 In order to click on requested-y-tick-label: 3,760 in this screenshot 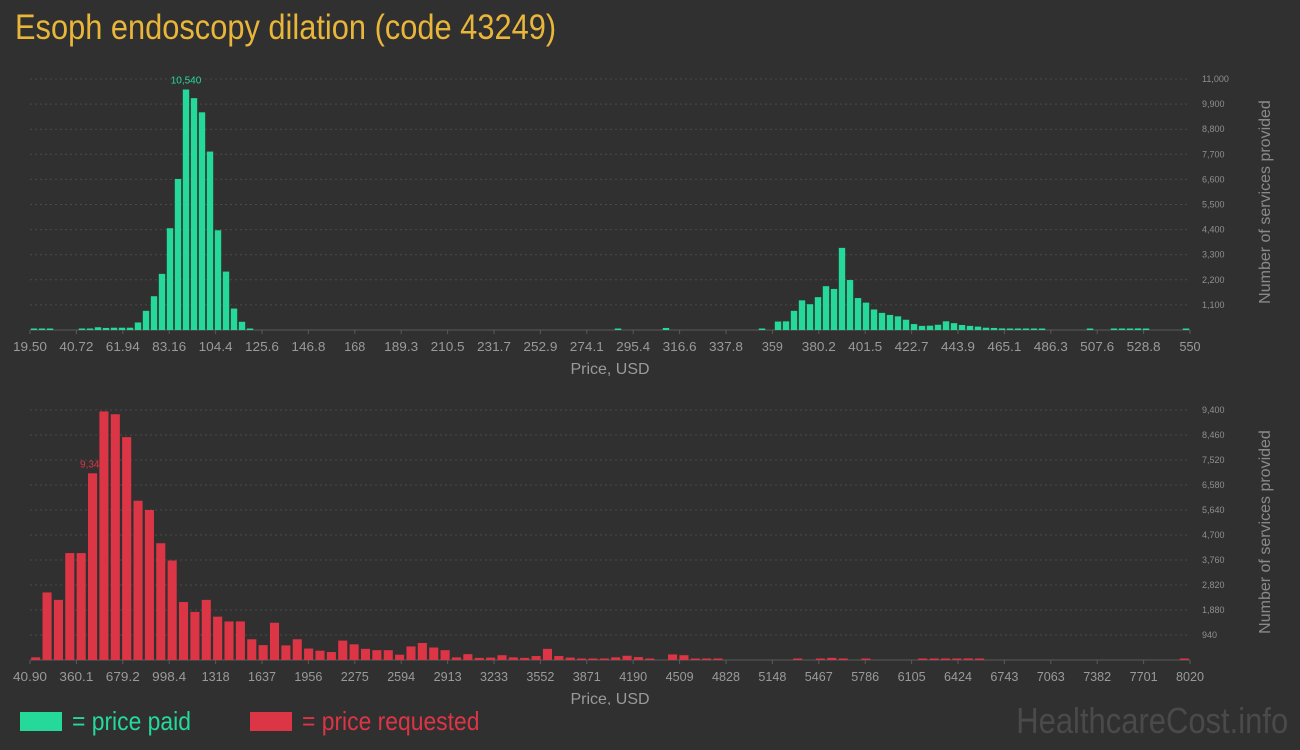, I will do `click(1213, 560)`.